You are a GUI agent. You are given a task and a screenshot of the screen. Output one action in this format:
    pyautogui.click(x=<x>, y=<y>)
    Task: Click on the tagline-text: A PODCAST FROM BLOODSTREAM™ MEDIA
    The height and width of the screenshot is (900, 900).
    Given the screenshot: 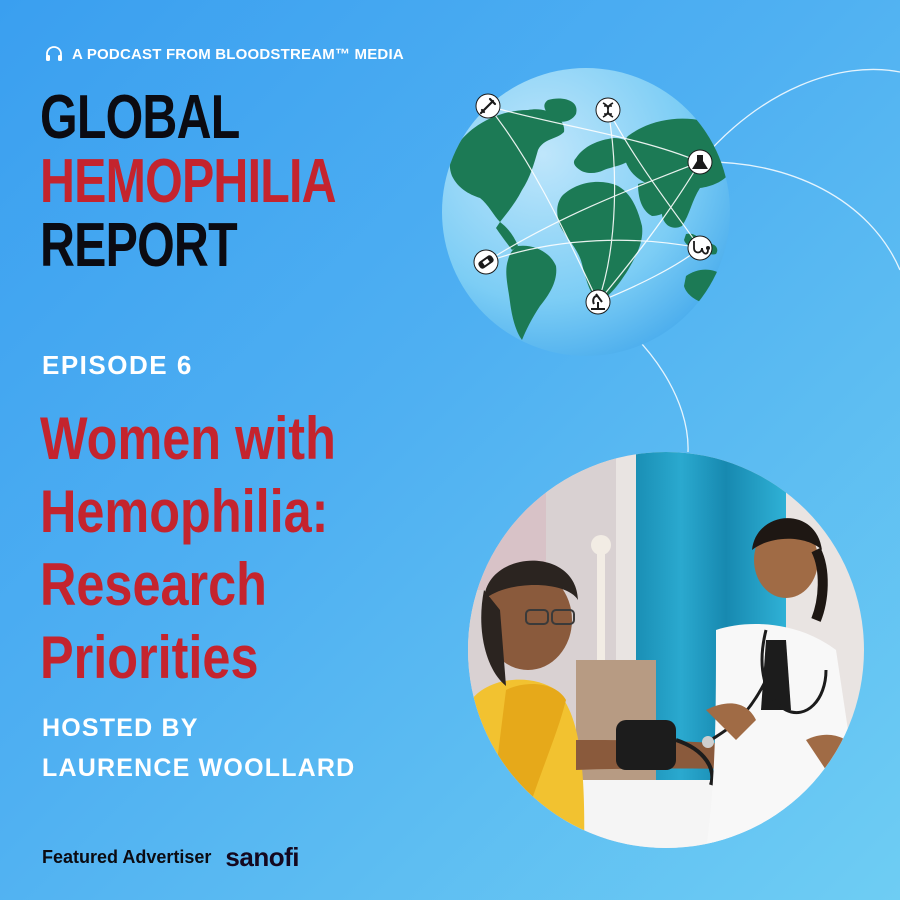 What is the action you would take?
    pyautogui.click(x=238, y=54)
    